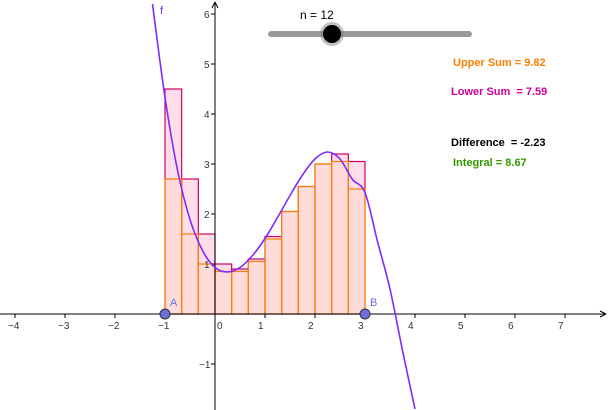 The image size is (612, 410). I want to click on integral-text: Integral = 8.67, so click(490, 163).